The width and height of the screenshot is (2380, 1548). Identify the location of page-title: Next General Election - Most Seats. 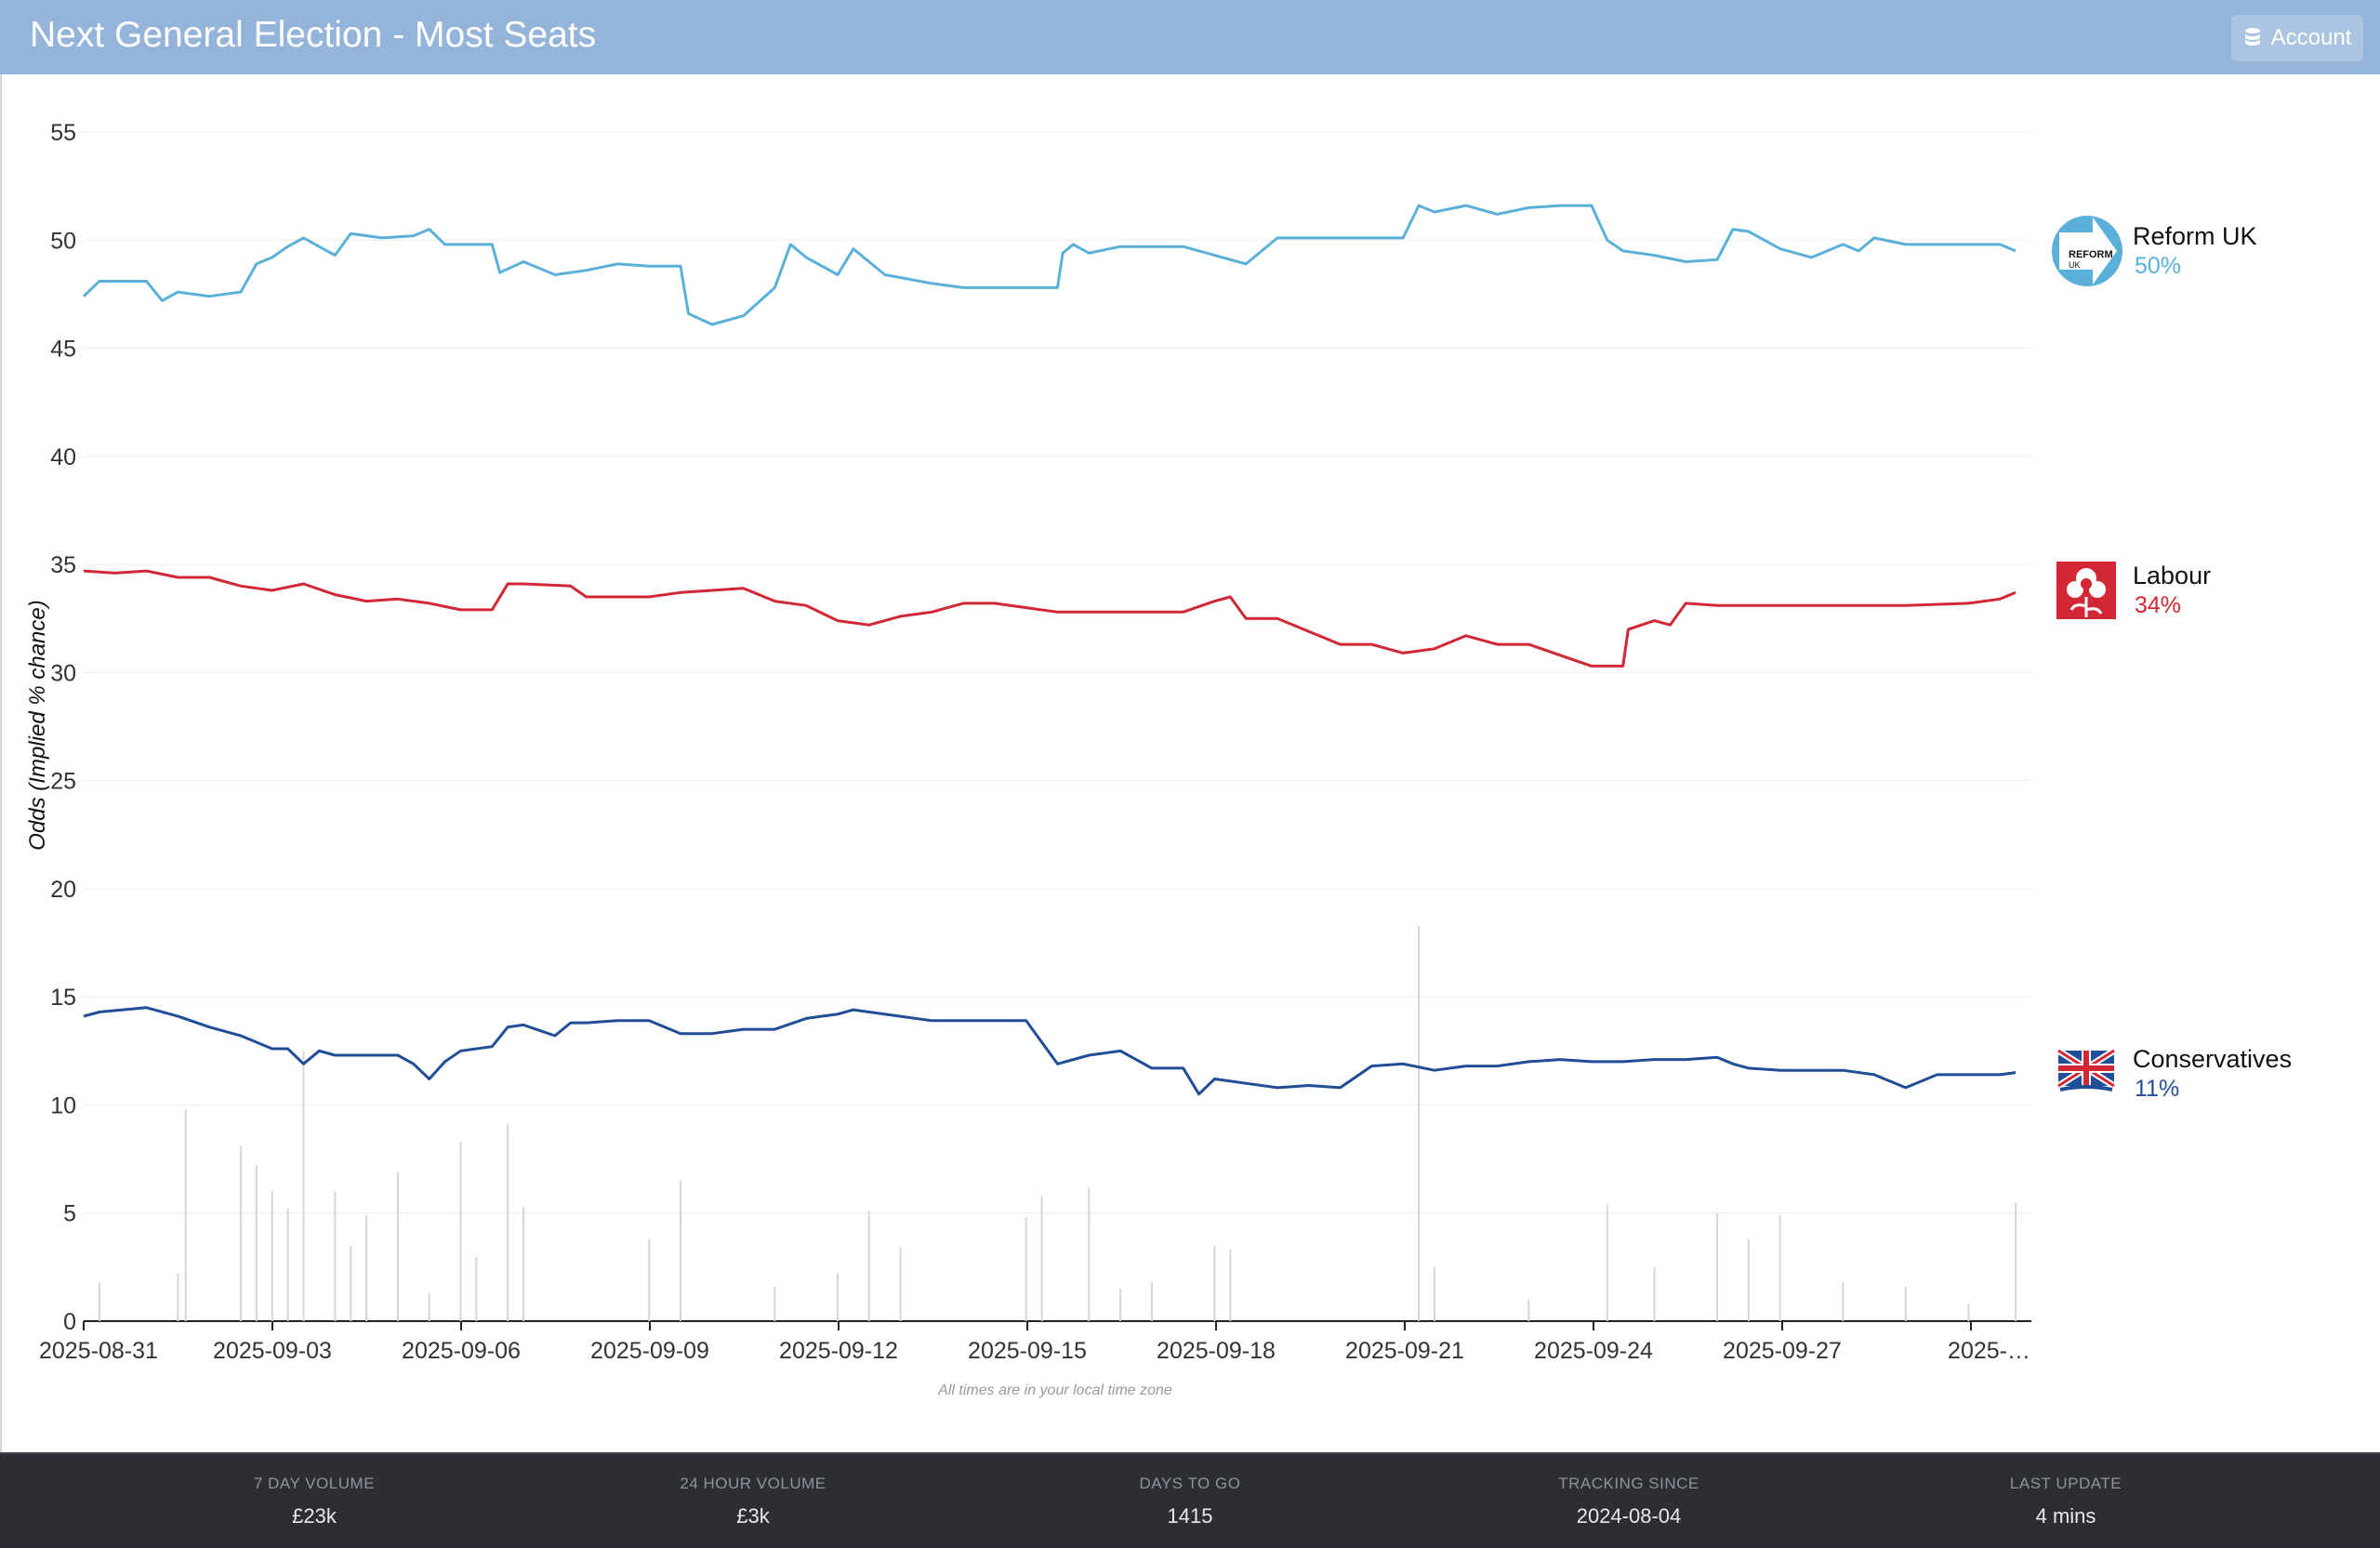
(313, 35).